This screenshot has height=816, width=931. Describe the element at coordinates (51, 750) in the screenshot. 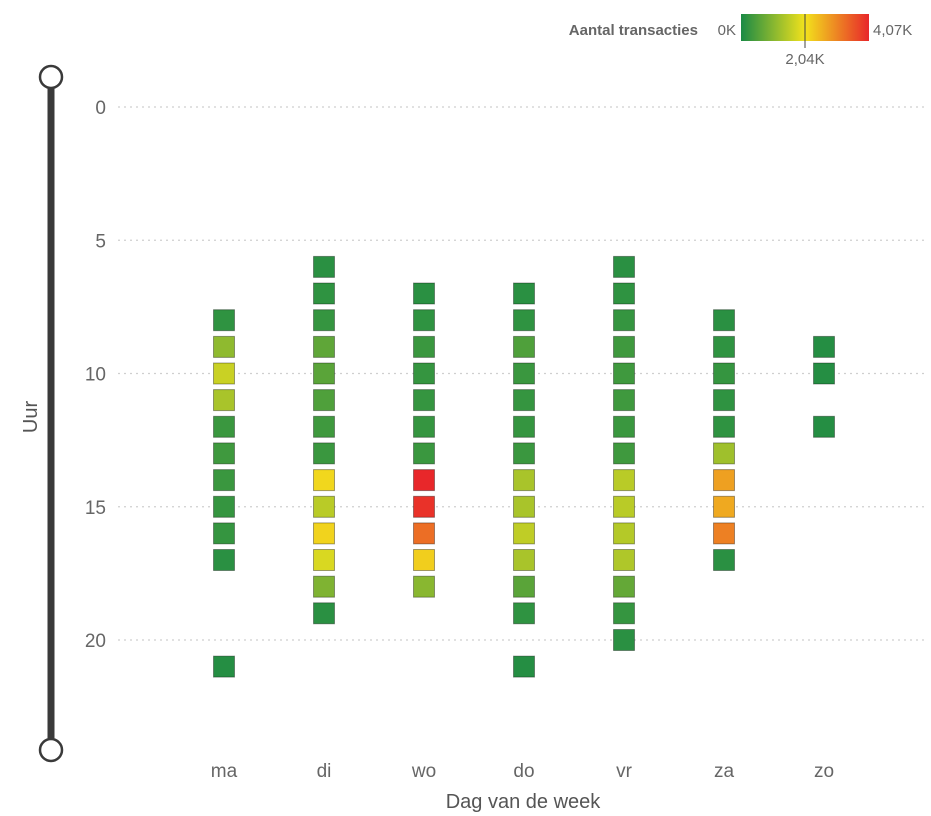

I see `slider-handle-bottom` at that location.